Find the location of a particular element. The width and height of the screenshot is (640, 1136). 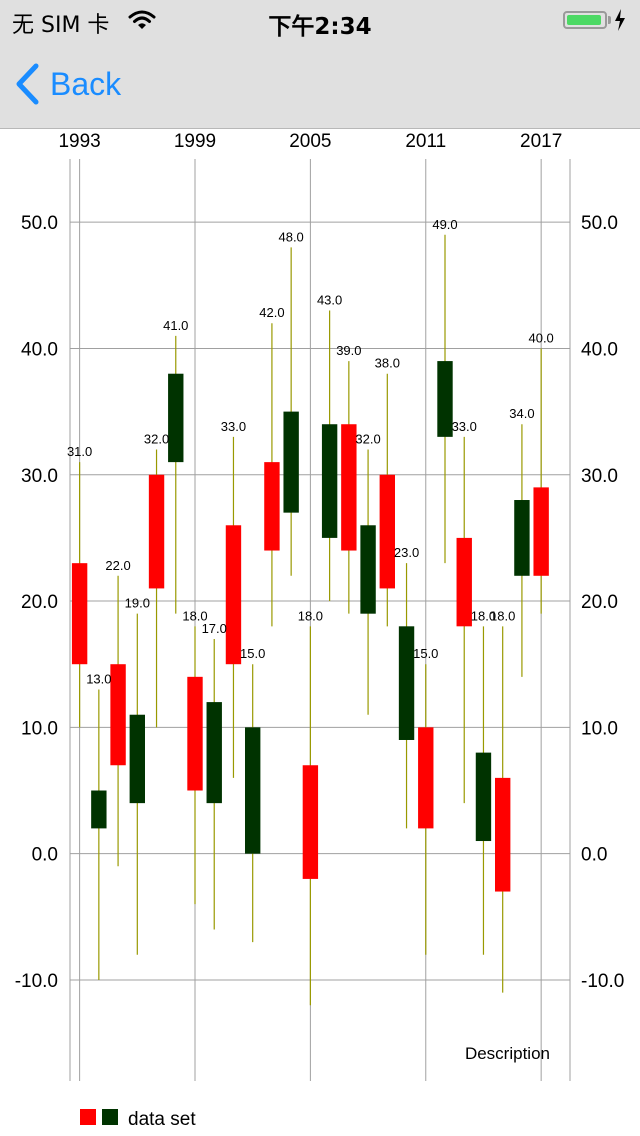

wifi-icon is located at coordinates (142, 19).